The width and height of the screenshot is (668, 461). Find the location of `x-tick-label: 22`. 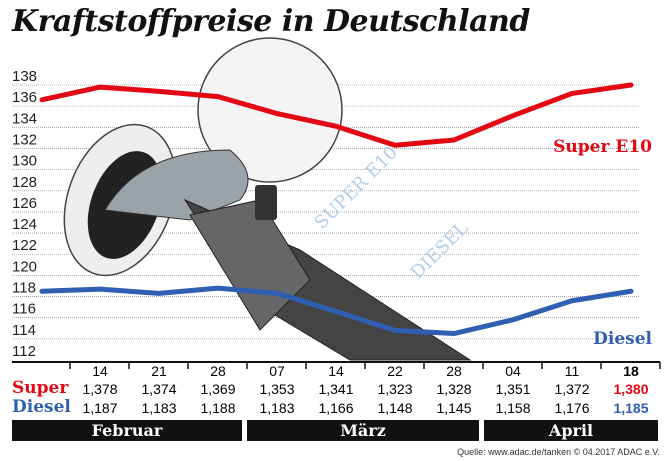

x-tick-label: 22 is located at coordinates (395, 371).